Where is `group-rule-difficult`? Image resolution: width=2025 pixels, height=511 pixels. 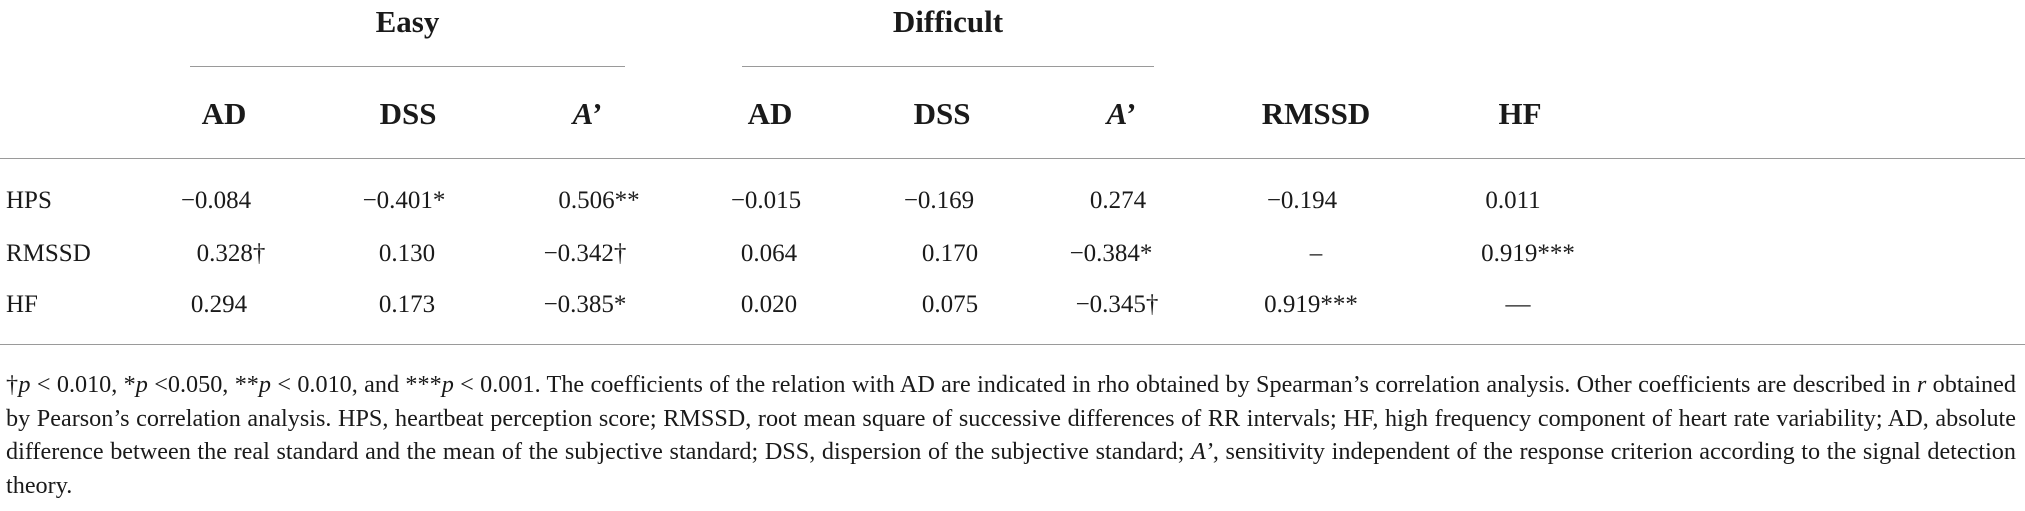 group-rule-difficult is located at coordinates (948, 66).